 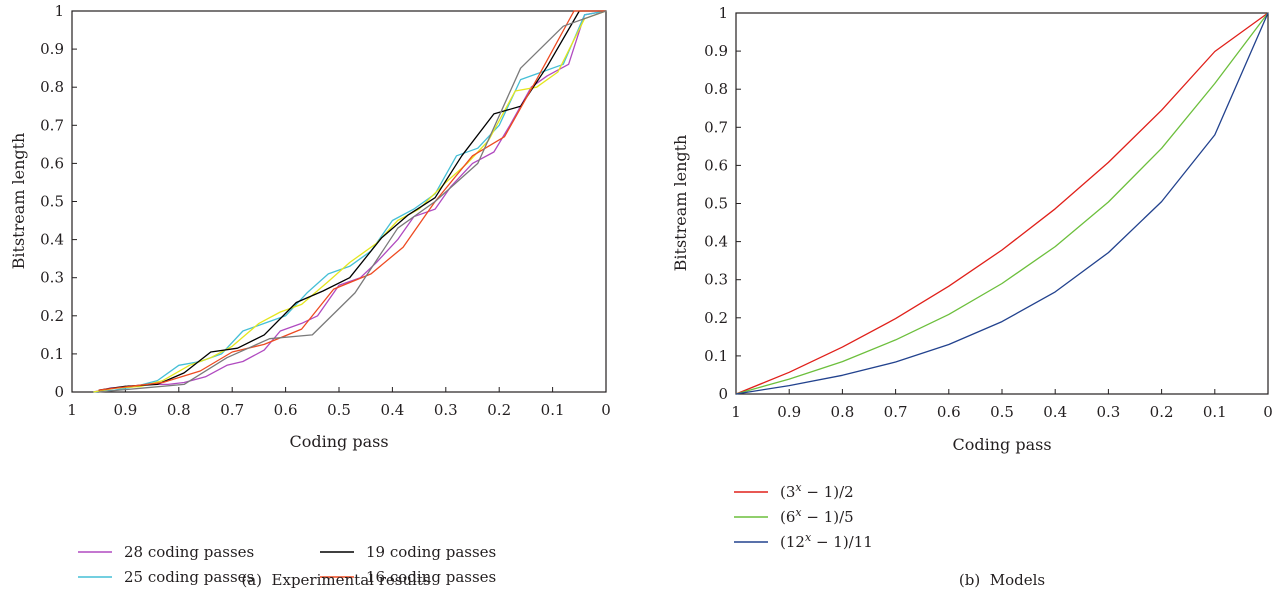 What do you see at coordinates (446, 410) in the screenshot?
I see `chart-a-x-tick-label: 0.3` at bounding box center [446, 410].